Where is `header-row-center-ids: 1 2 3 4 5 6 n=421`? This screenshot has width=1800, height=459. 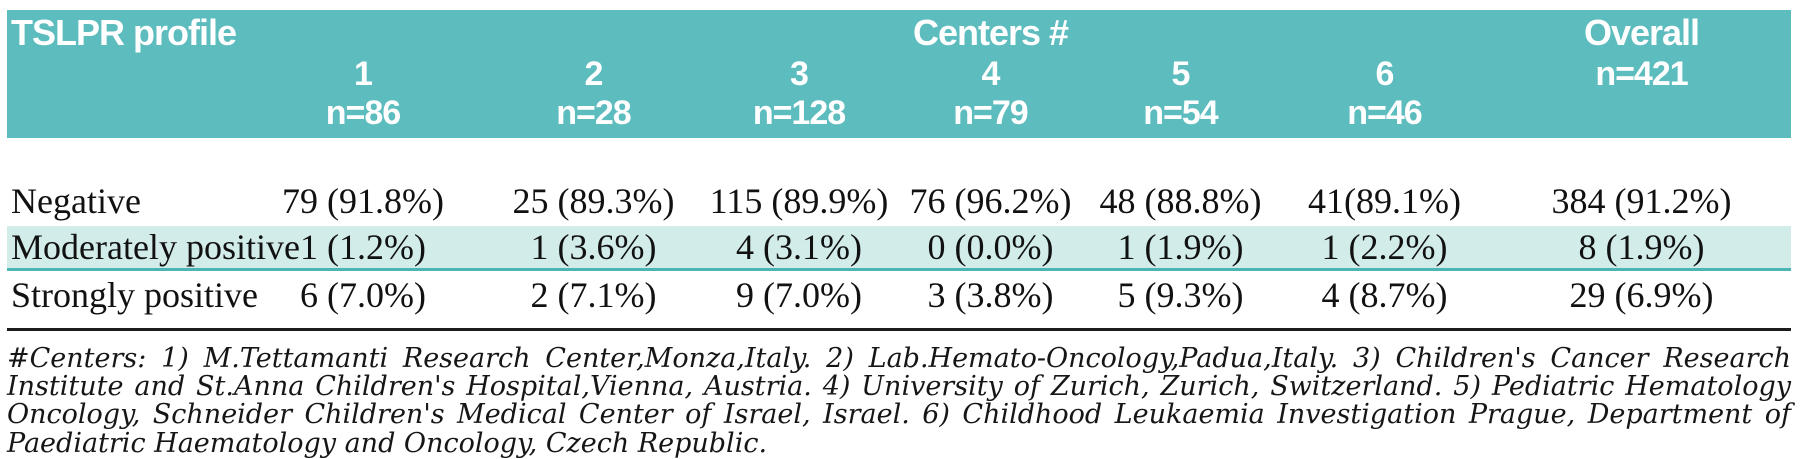
header-row-center-ids: 1 2 3 4 5 6 n=421 is located at coordinates (899, 74).